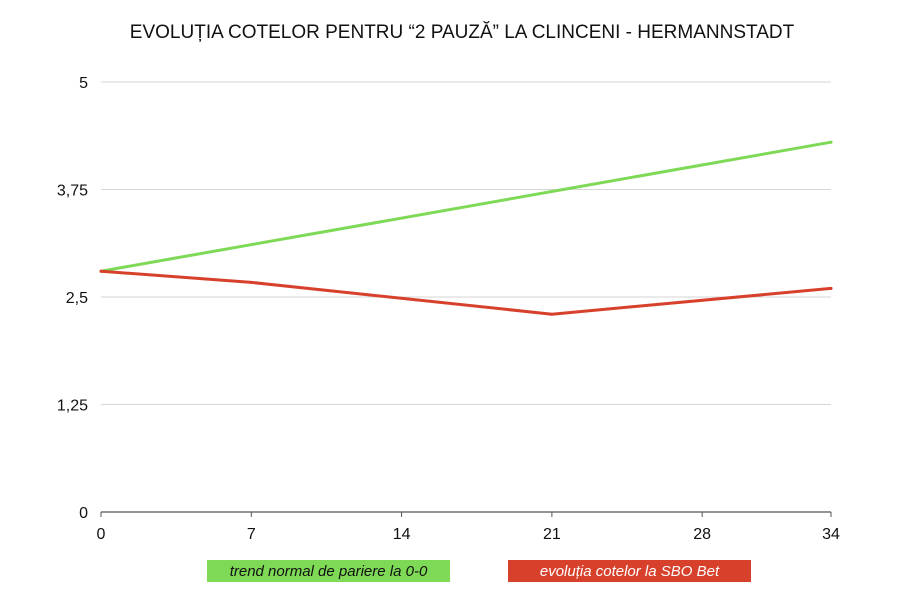 This screenshot has width=900, height=605. Describe the element at coordinates (702, 534) in the screenshot. I see `x-tick-label: 28` at that location.